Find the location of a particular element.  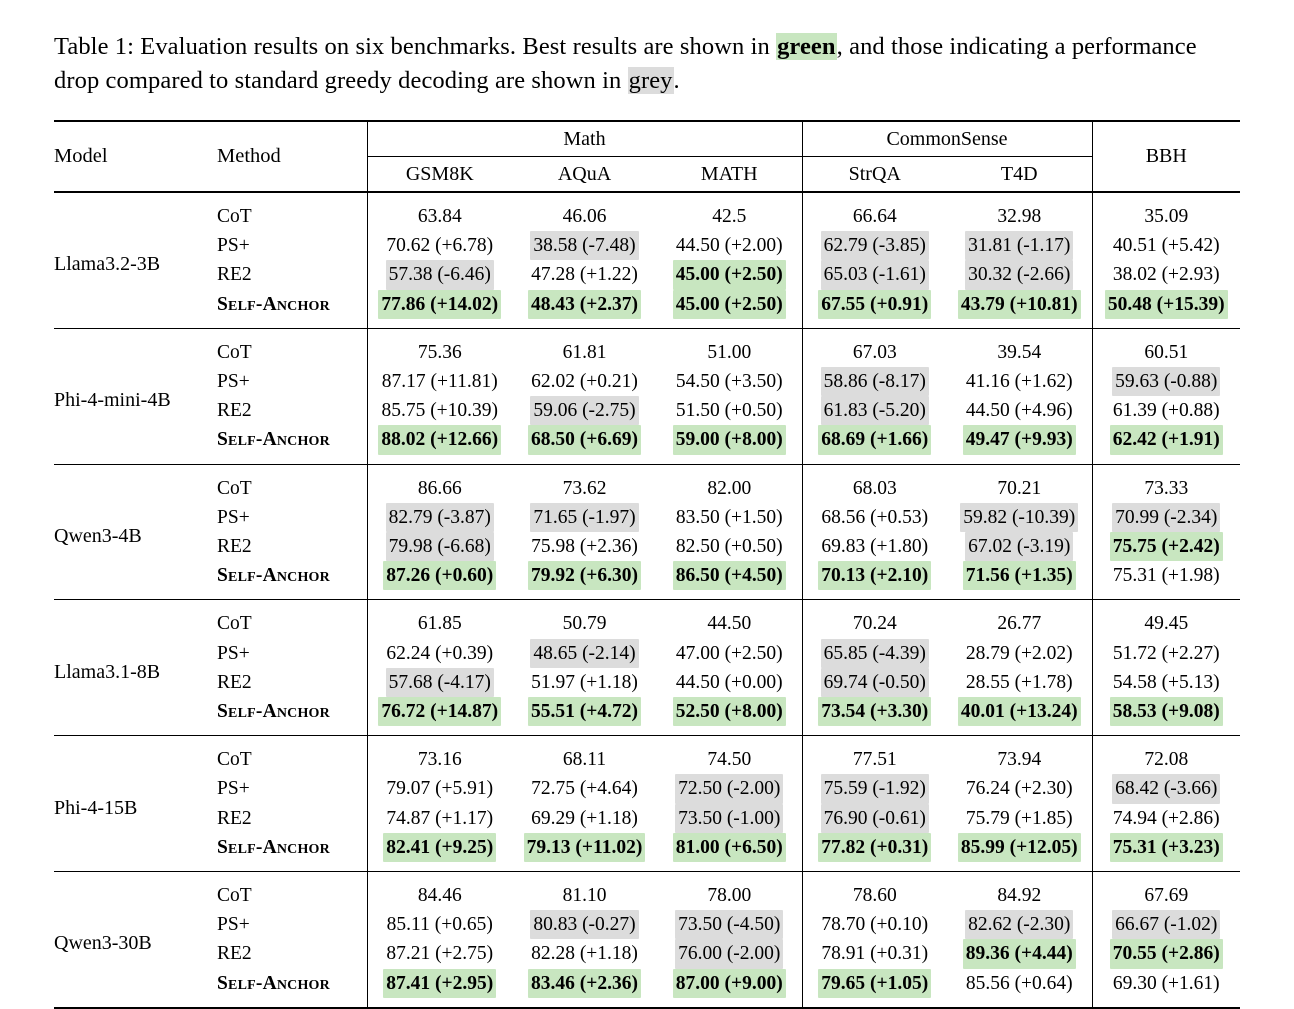

rule-block-separator is located at coordinates (647, 464).